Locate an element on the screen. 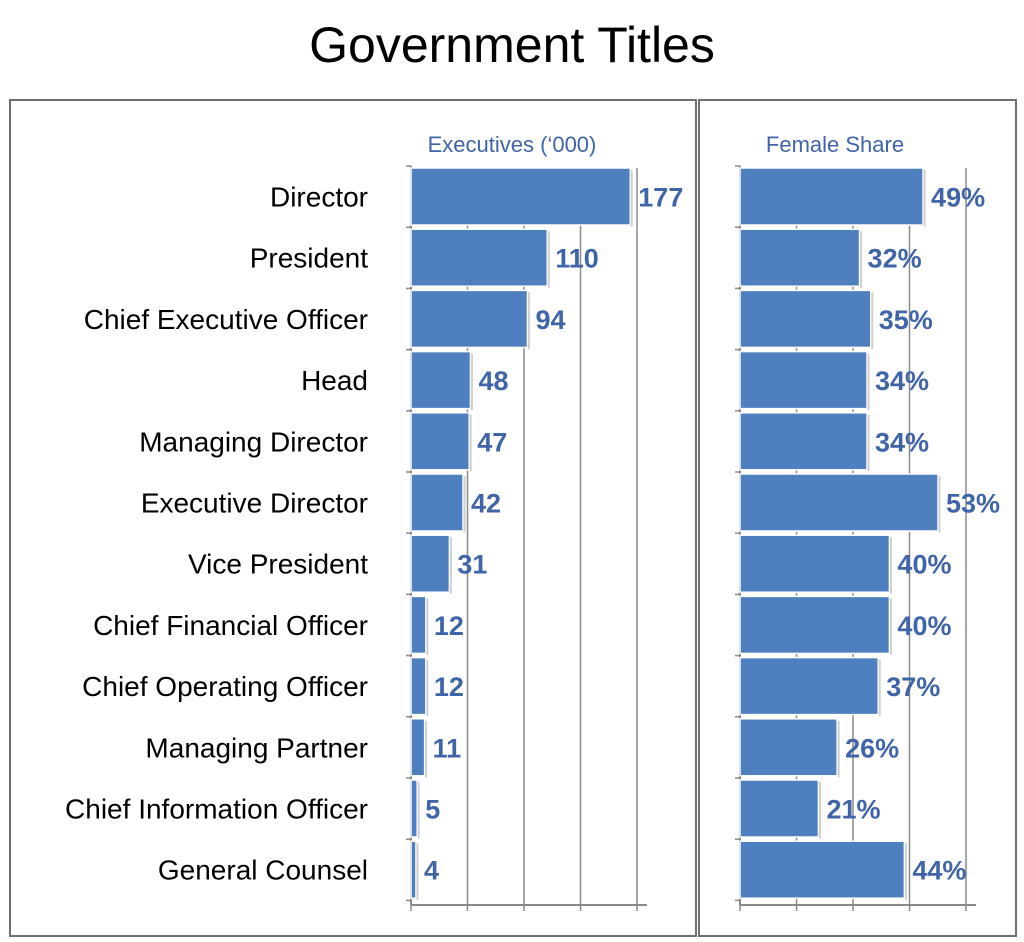  data-label: 44% is located at coordinates (939, 871).